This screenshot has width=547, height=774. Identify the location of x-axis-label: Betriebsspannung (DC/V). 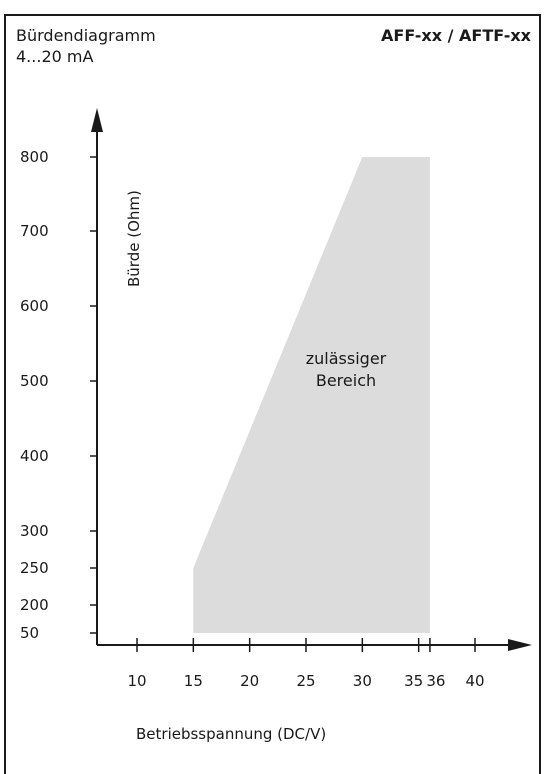
(231, 734).